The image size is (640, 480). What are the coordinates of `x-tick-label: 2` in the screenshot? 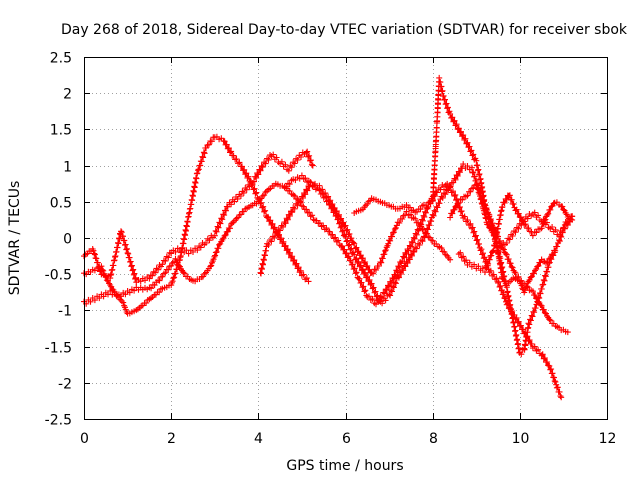 It's located at (171, 439).